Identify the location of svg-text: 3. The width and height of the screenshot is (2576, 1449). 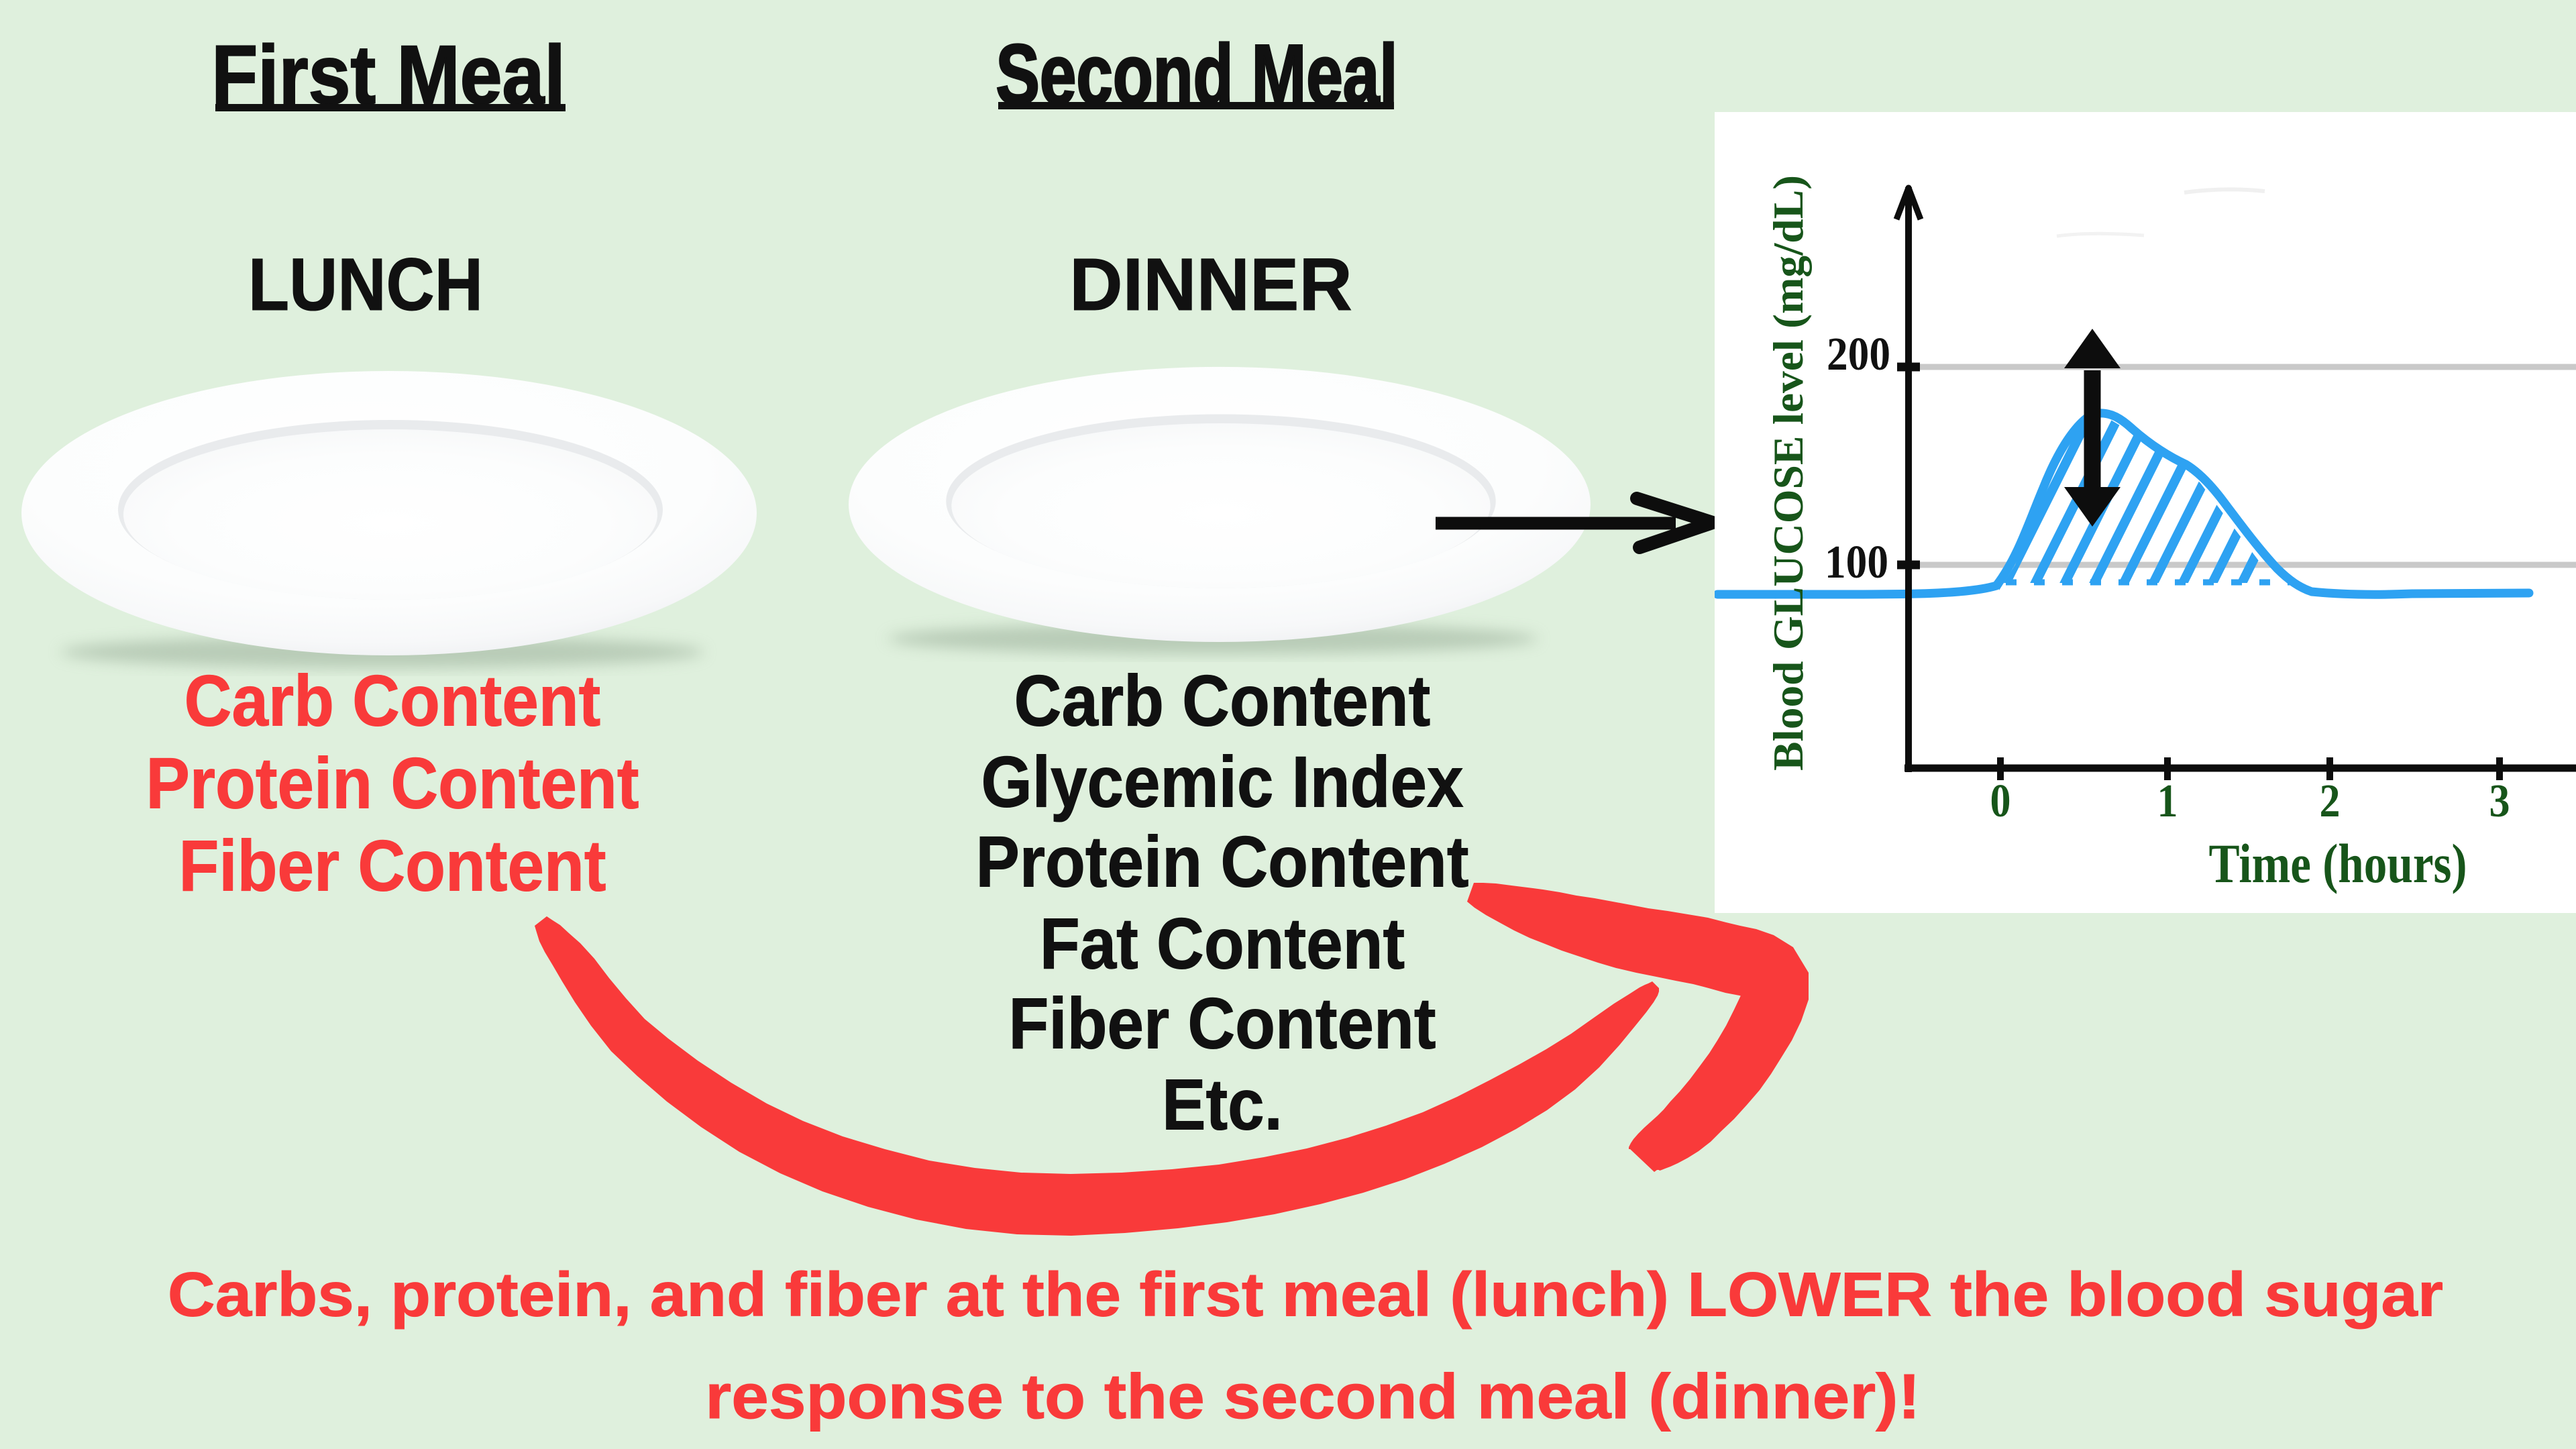
(2499, 801).